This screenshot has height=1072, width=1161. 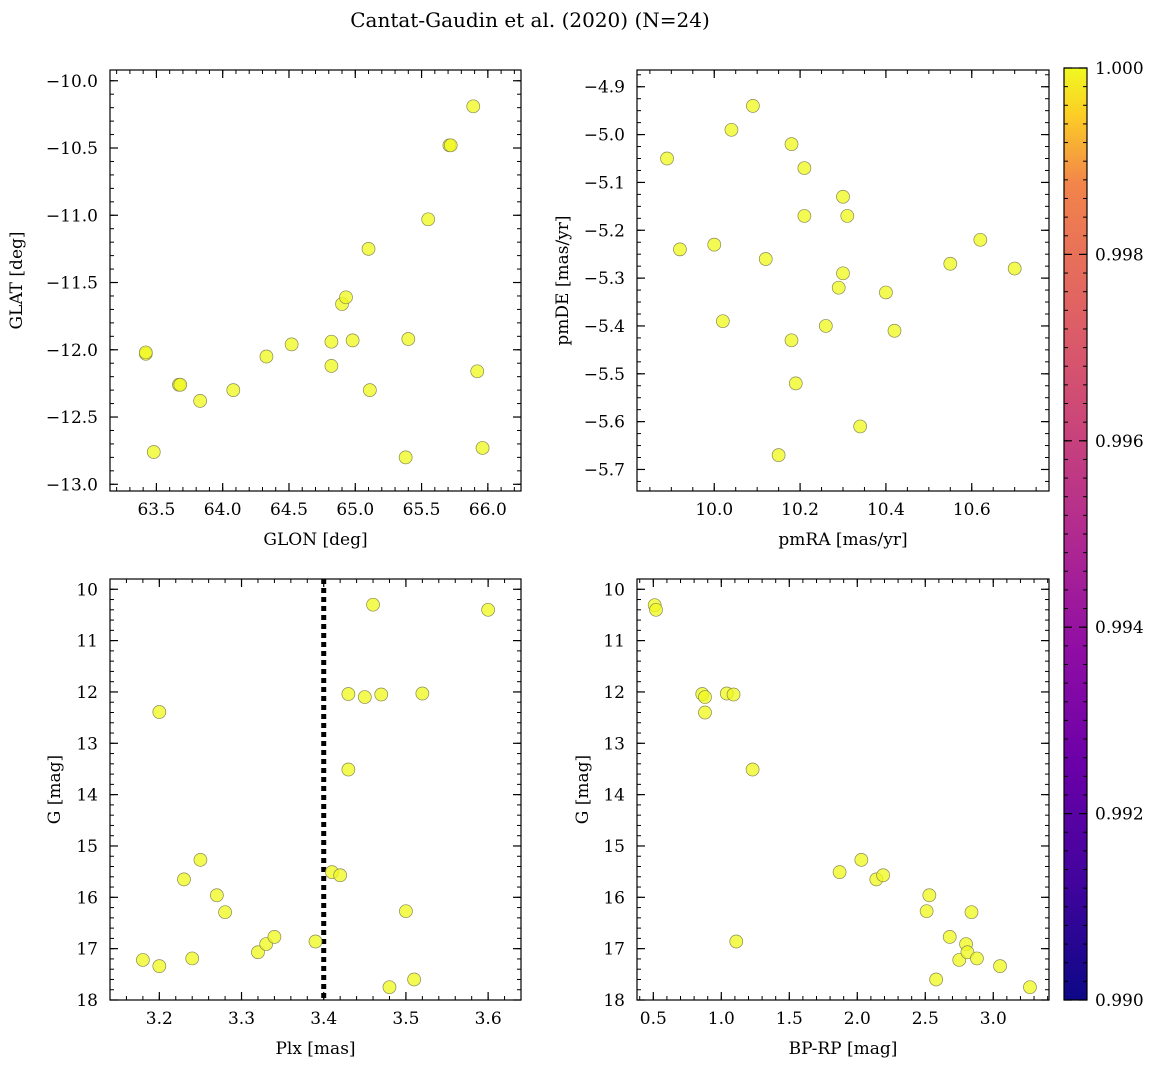 I want to click on x-tick-label: 3.0, so click(x=993, y=1019).